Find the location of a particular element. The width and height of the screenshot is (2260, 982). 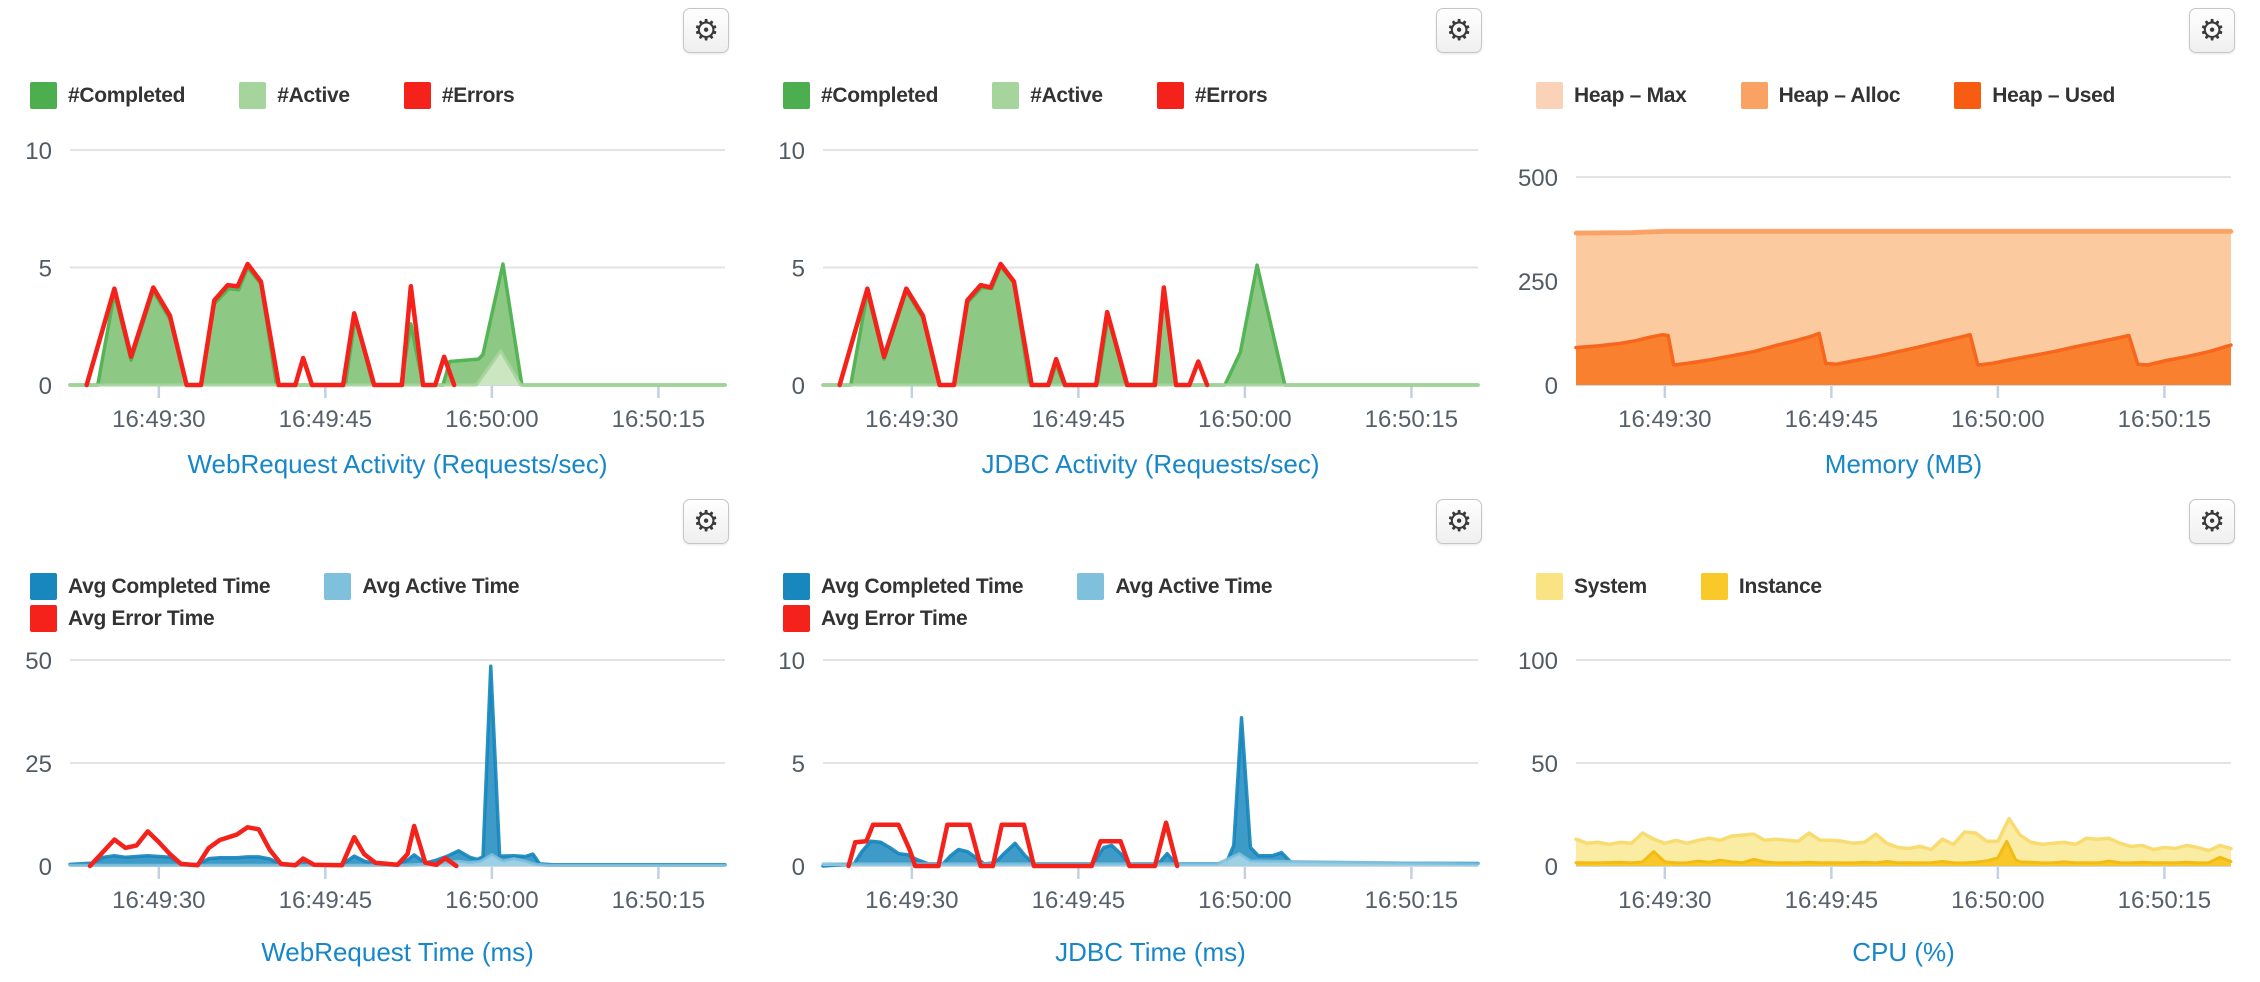

legend-item: Heap – Alloc is located at coordinates (1820, 95).